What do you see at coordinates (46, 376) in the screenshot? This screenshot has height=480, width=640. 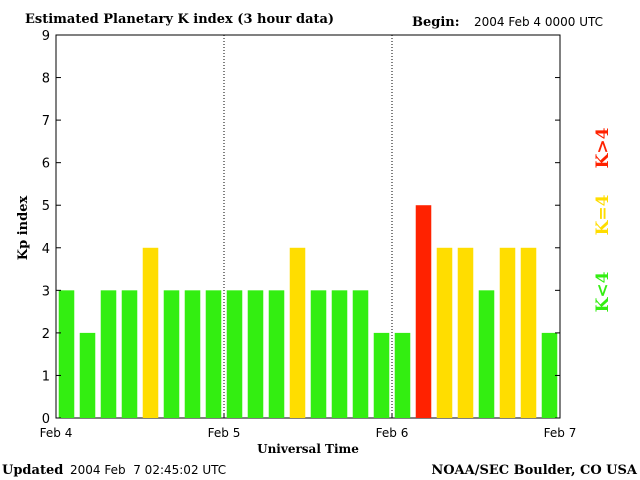 I see `y-tick-label: 1` at bounding box center [46, 376].